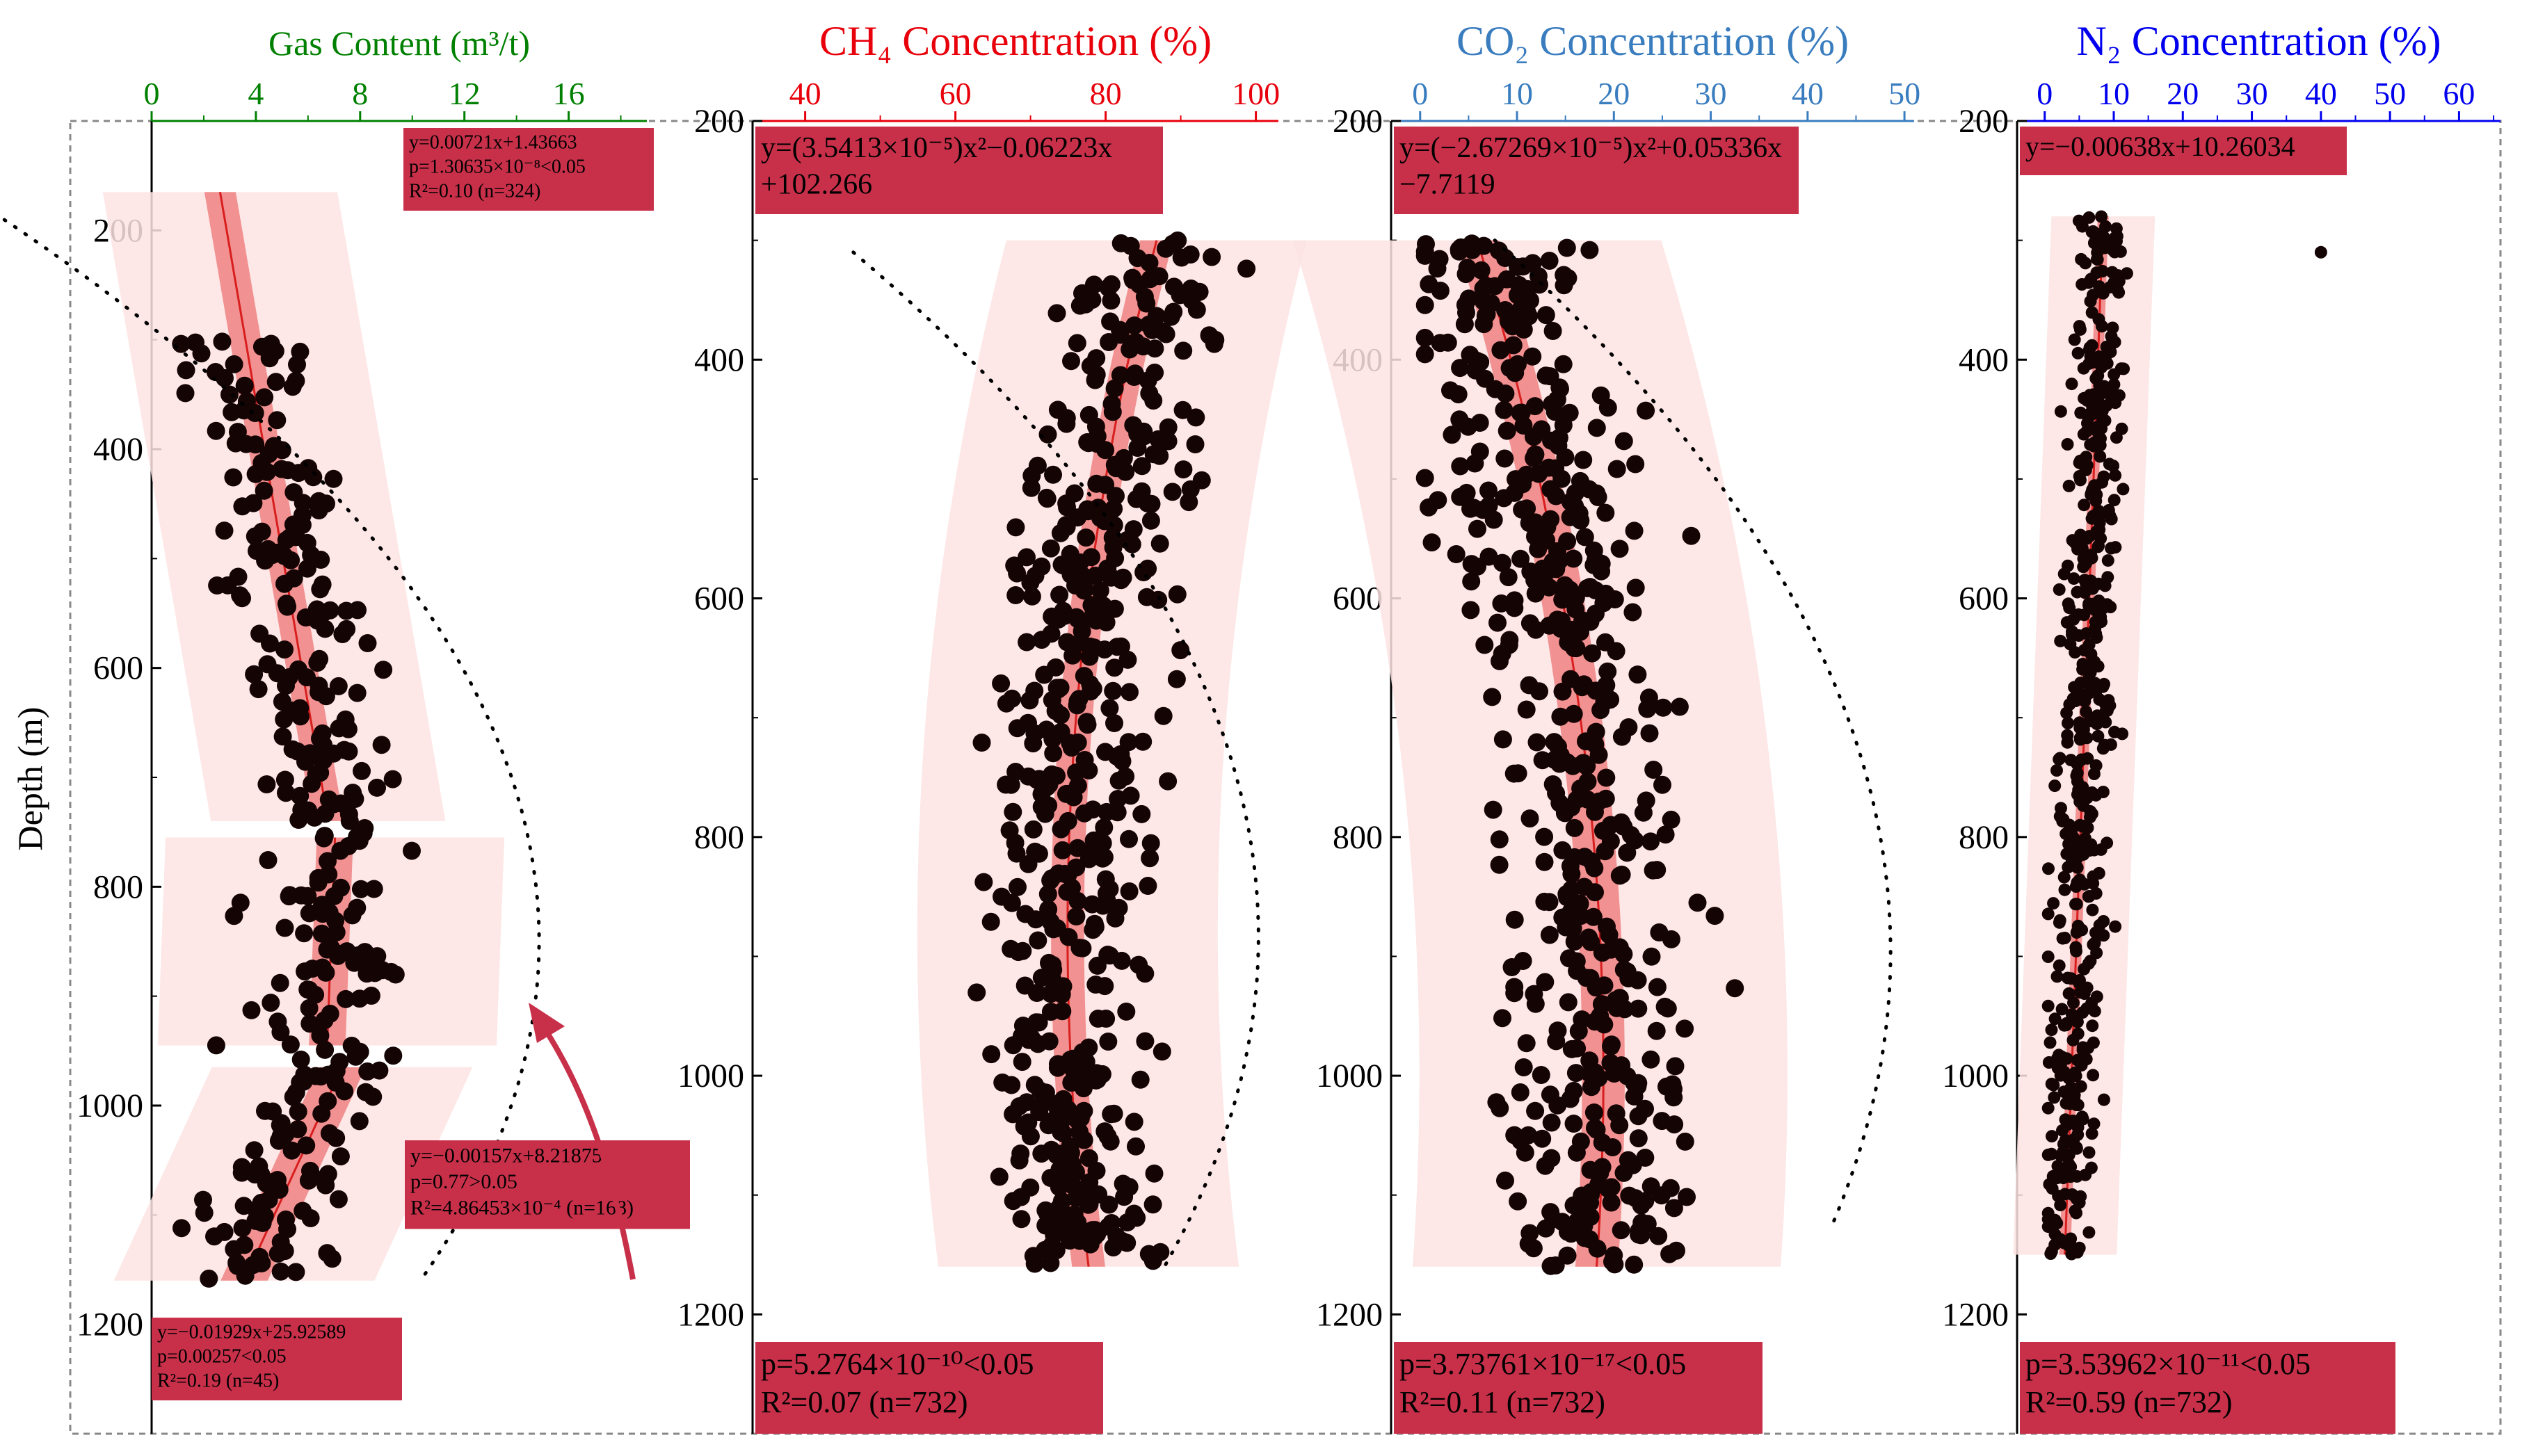 Image resolution: width=2529 pixels, height=1456 pixels. What do you see at coordinates (506, 1155) in the screenshot?
I see `equation-annotation-line: y=−0.00157x+8.21875` at bounding box center [506, 1155].